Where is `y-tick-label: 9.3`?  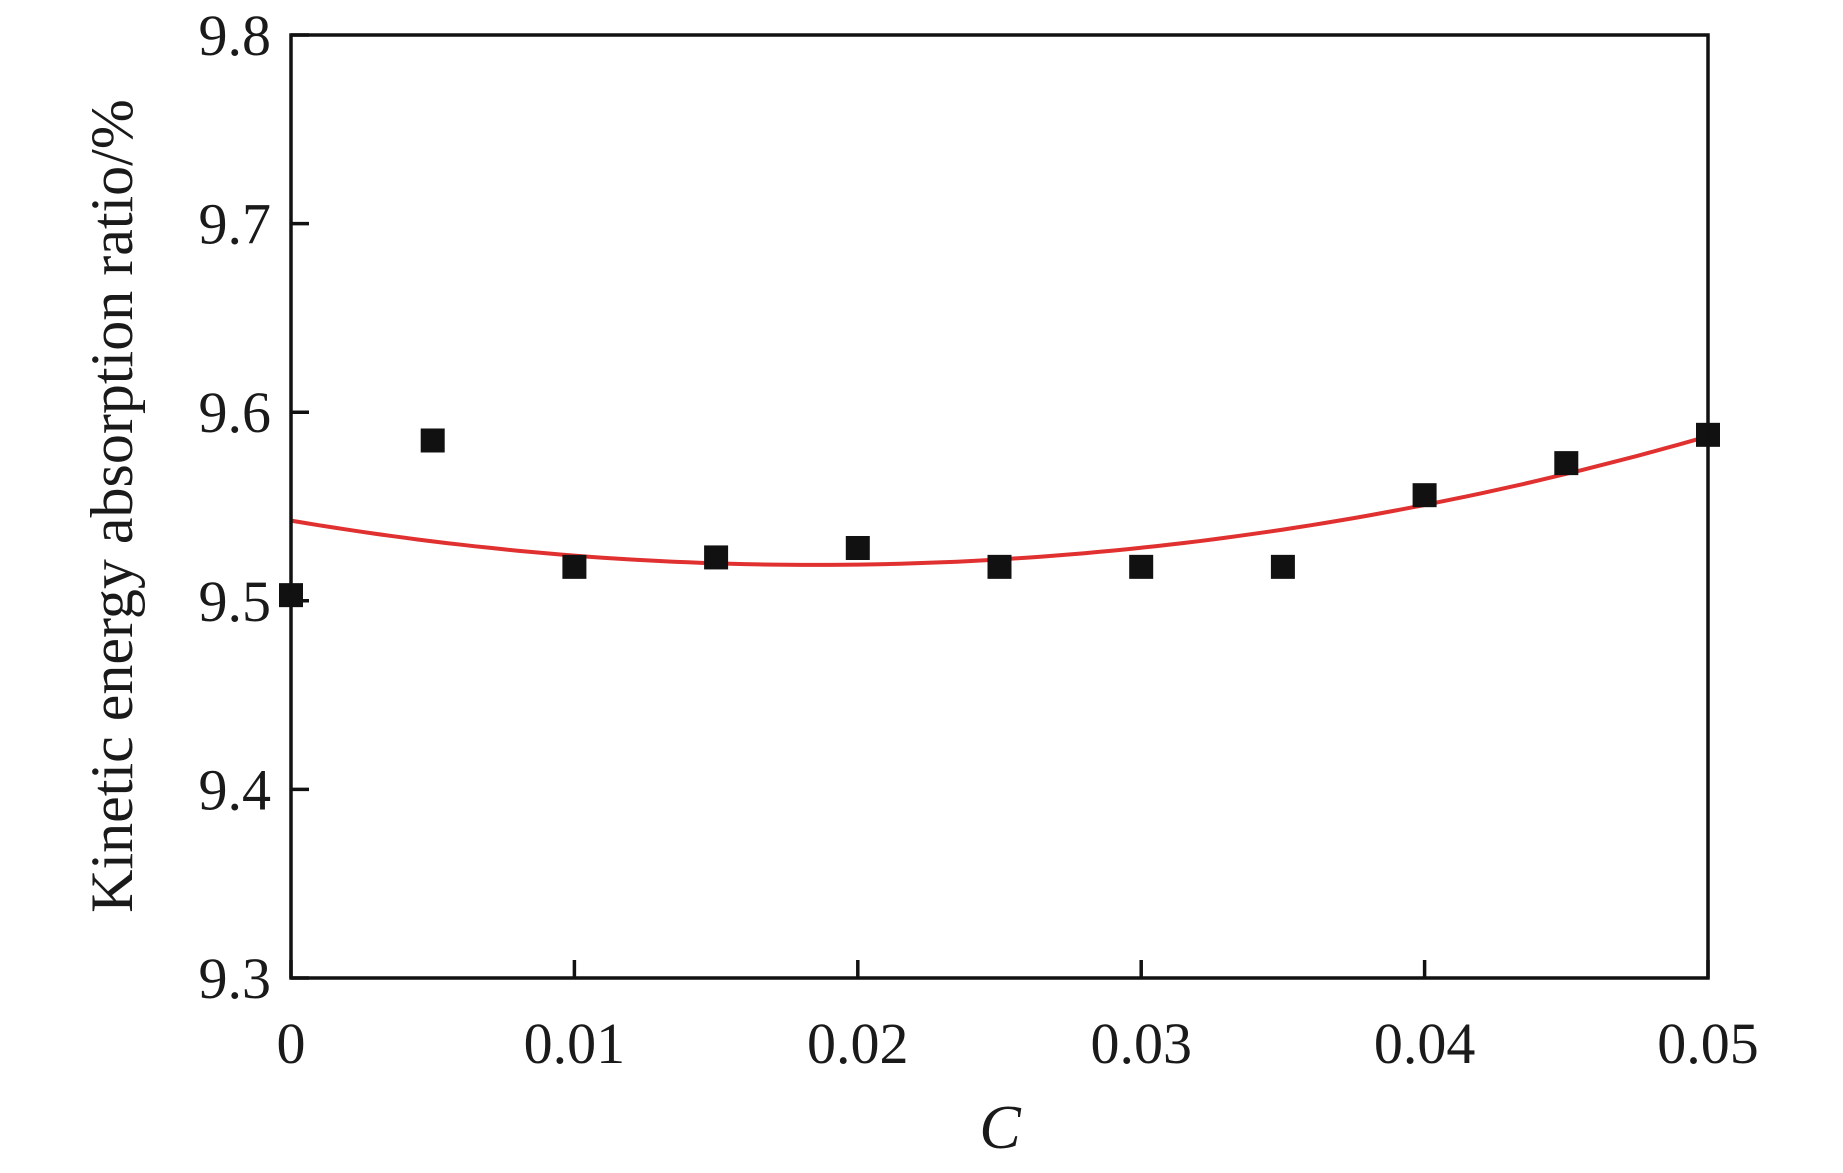 y-tick-label: 9.3 is located at coordinates (235, 978).